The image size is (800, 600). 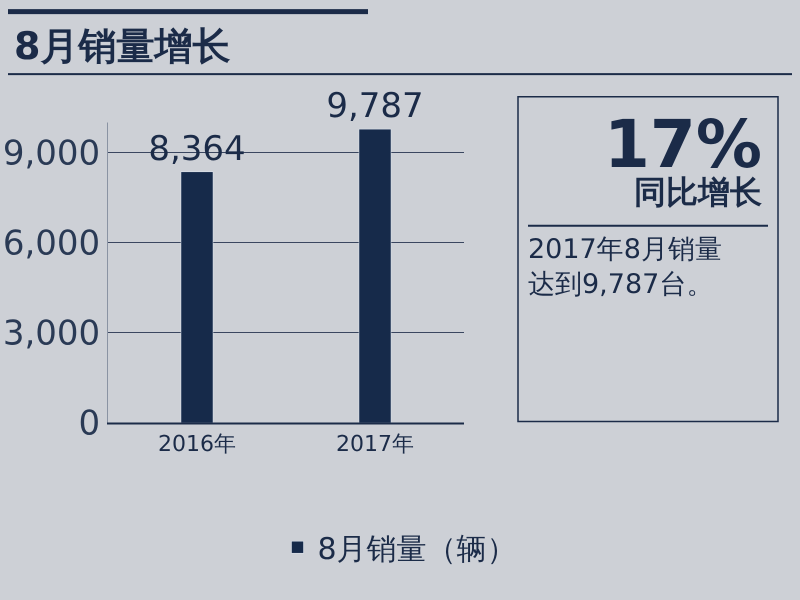 What do you see at coordinates (197, 445) in the screenshot?
I see `x-tick-label: 2016年` at bounding box center [197, 445].